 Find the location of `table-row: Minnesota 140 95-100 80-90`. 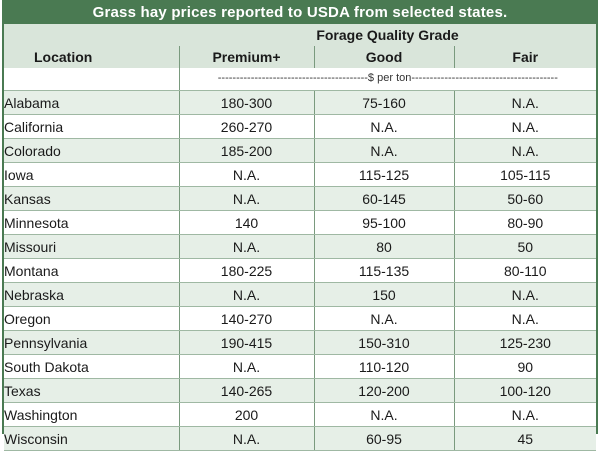

table-row: Minnesota 140 95-100 80-90 is located at coordinates (300, 222).